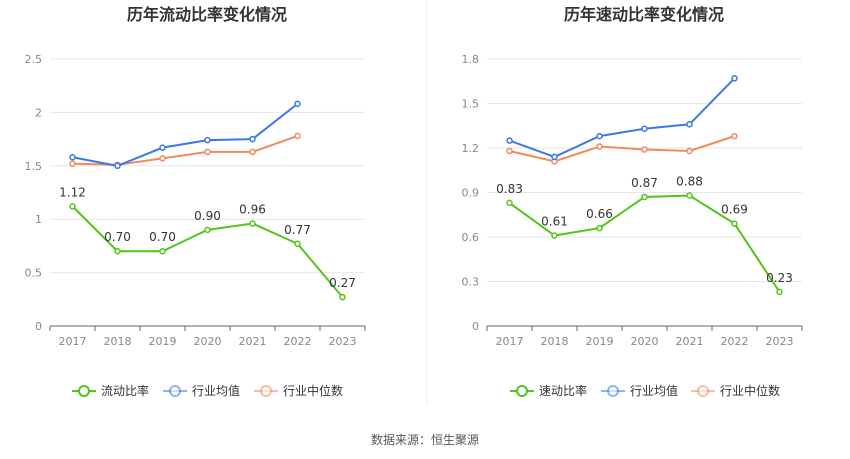  What do you see at coordinates (34, 59) in the screenshot?
I see `y-tick-label: 2.5` at bounding box center [34, 59].